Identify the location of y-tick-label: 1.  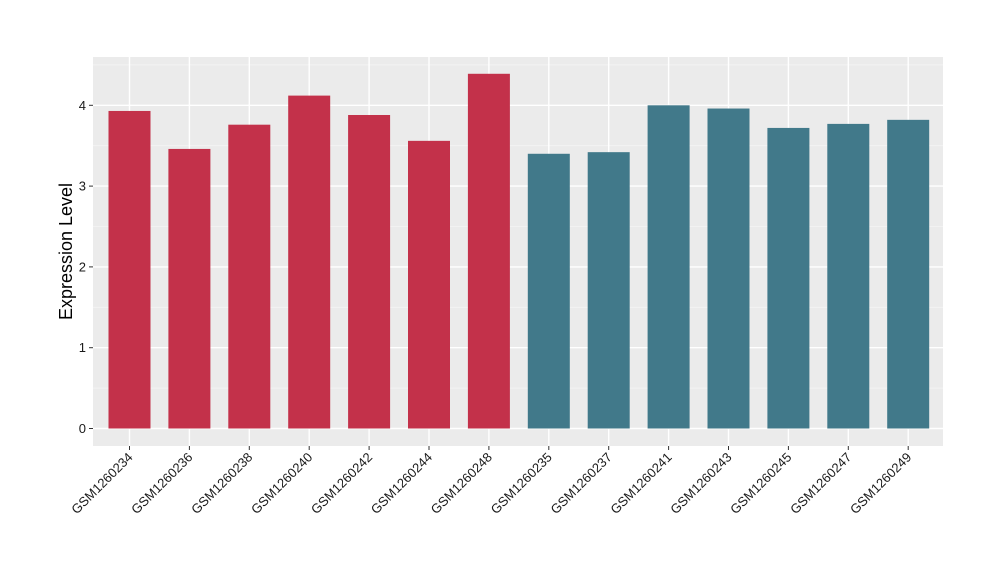
(82, 347).